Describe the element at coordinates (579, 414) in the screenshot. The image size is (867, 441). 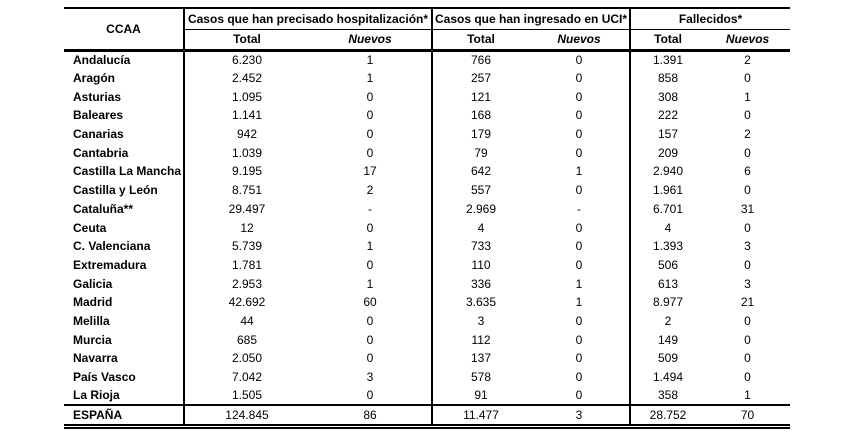
I see `total-cell-icu-new: 3` at that location.